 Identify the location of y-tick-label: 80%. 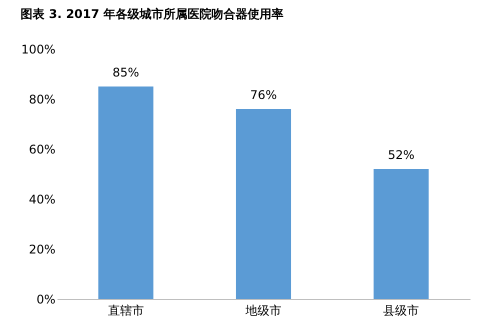
(42, 99).